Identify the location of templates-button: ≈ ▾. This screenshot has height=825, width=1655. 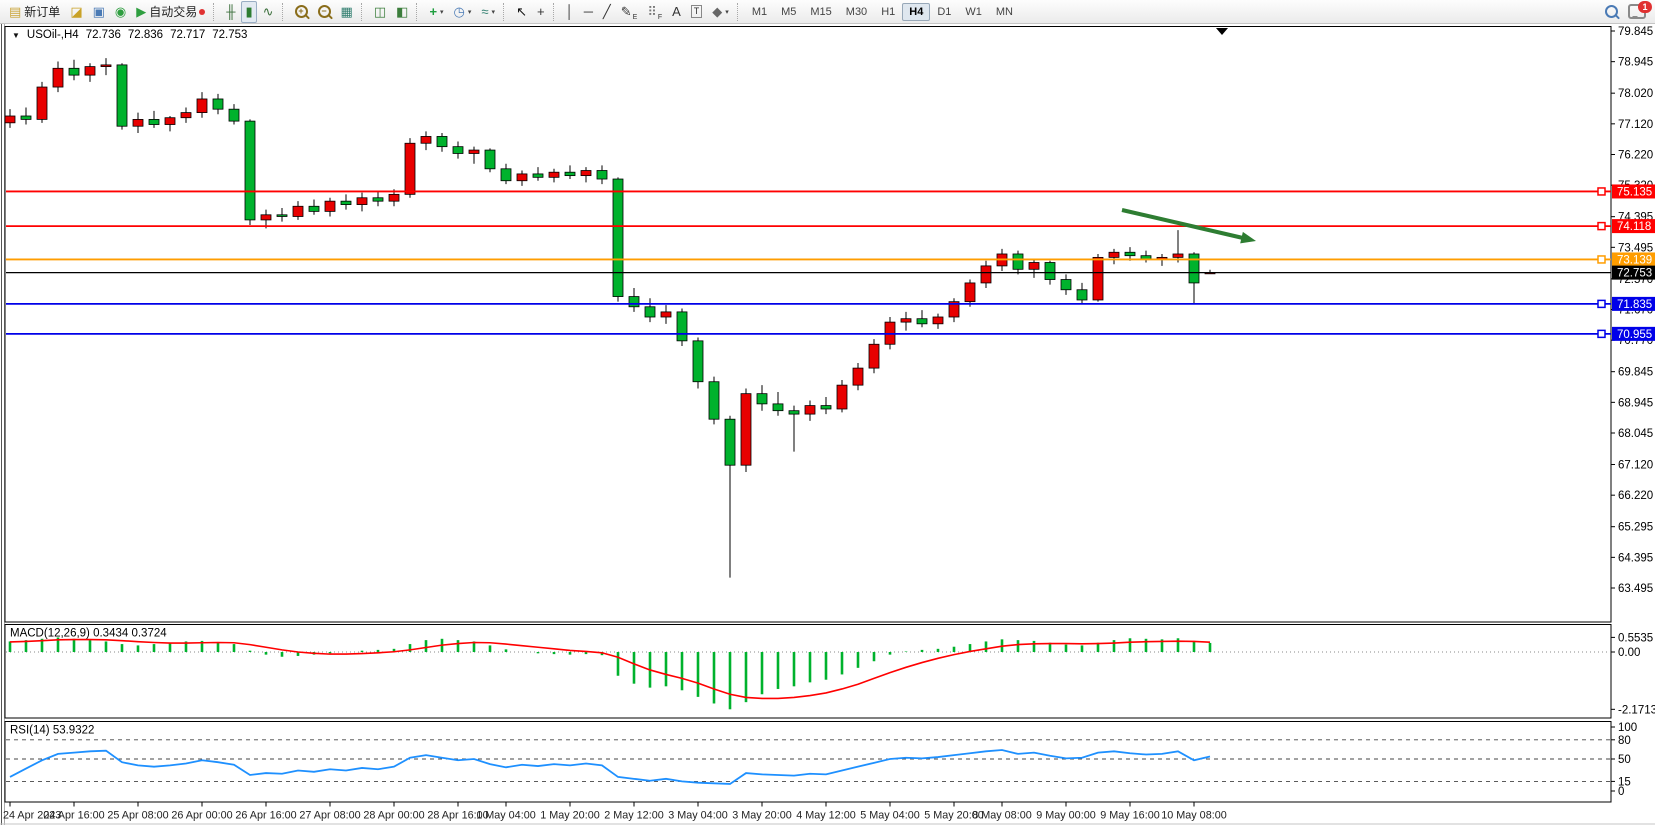
(488, 12).